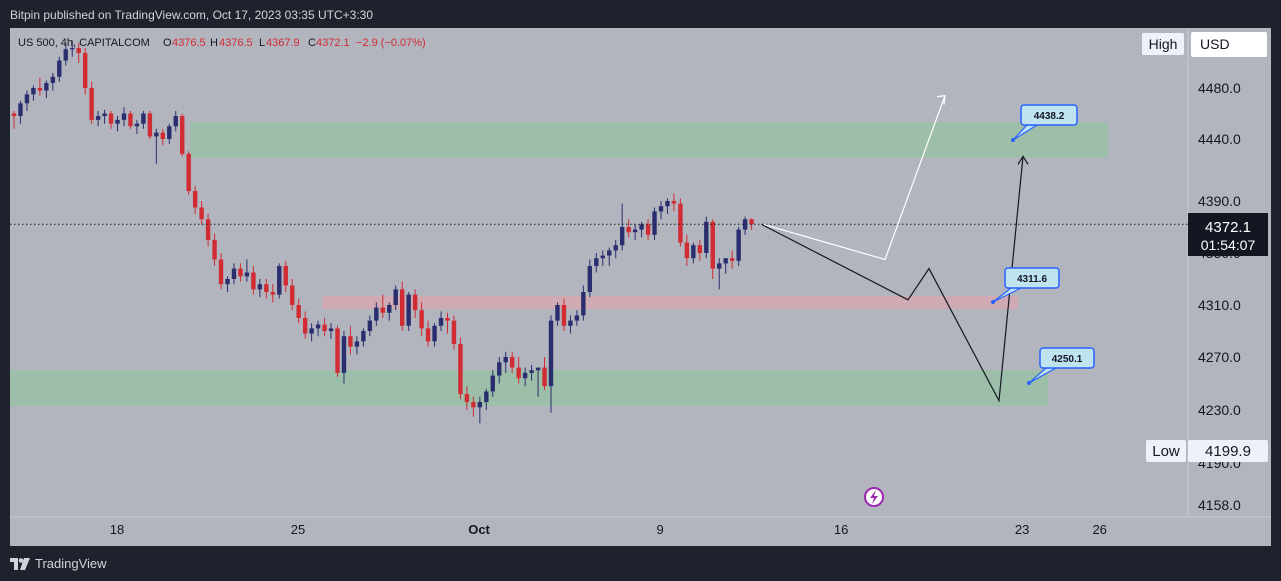 The width and height of the screenshot is (1281, 581). I want to click on price-callout: 4311.6, so click(1025, 285).